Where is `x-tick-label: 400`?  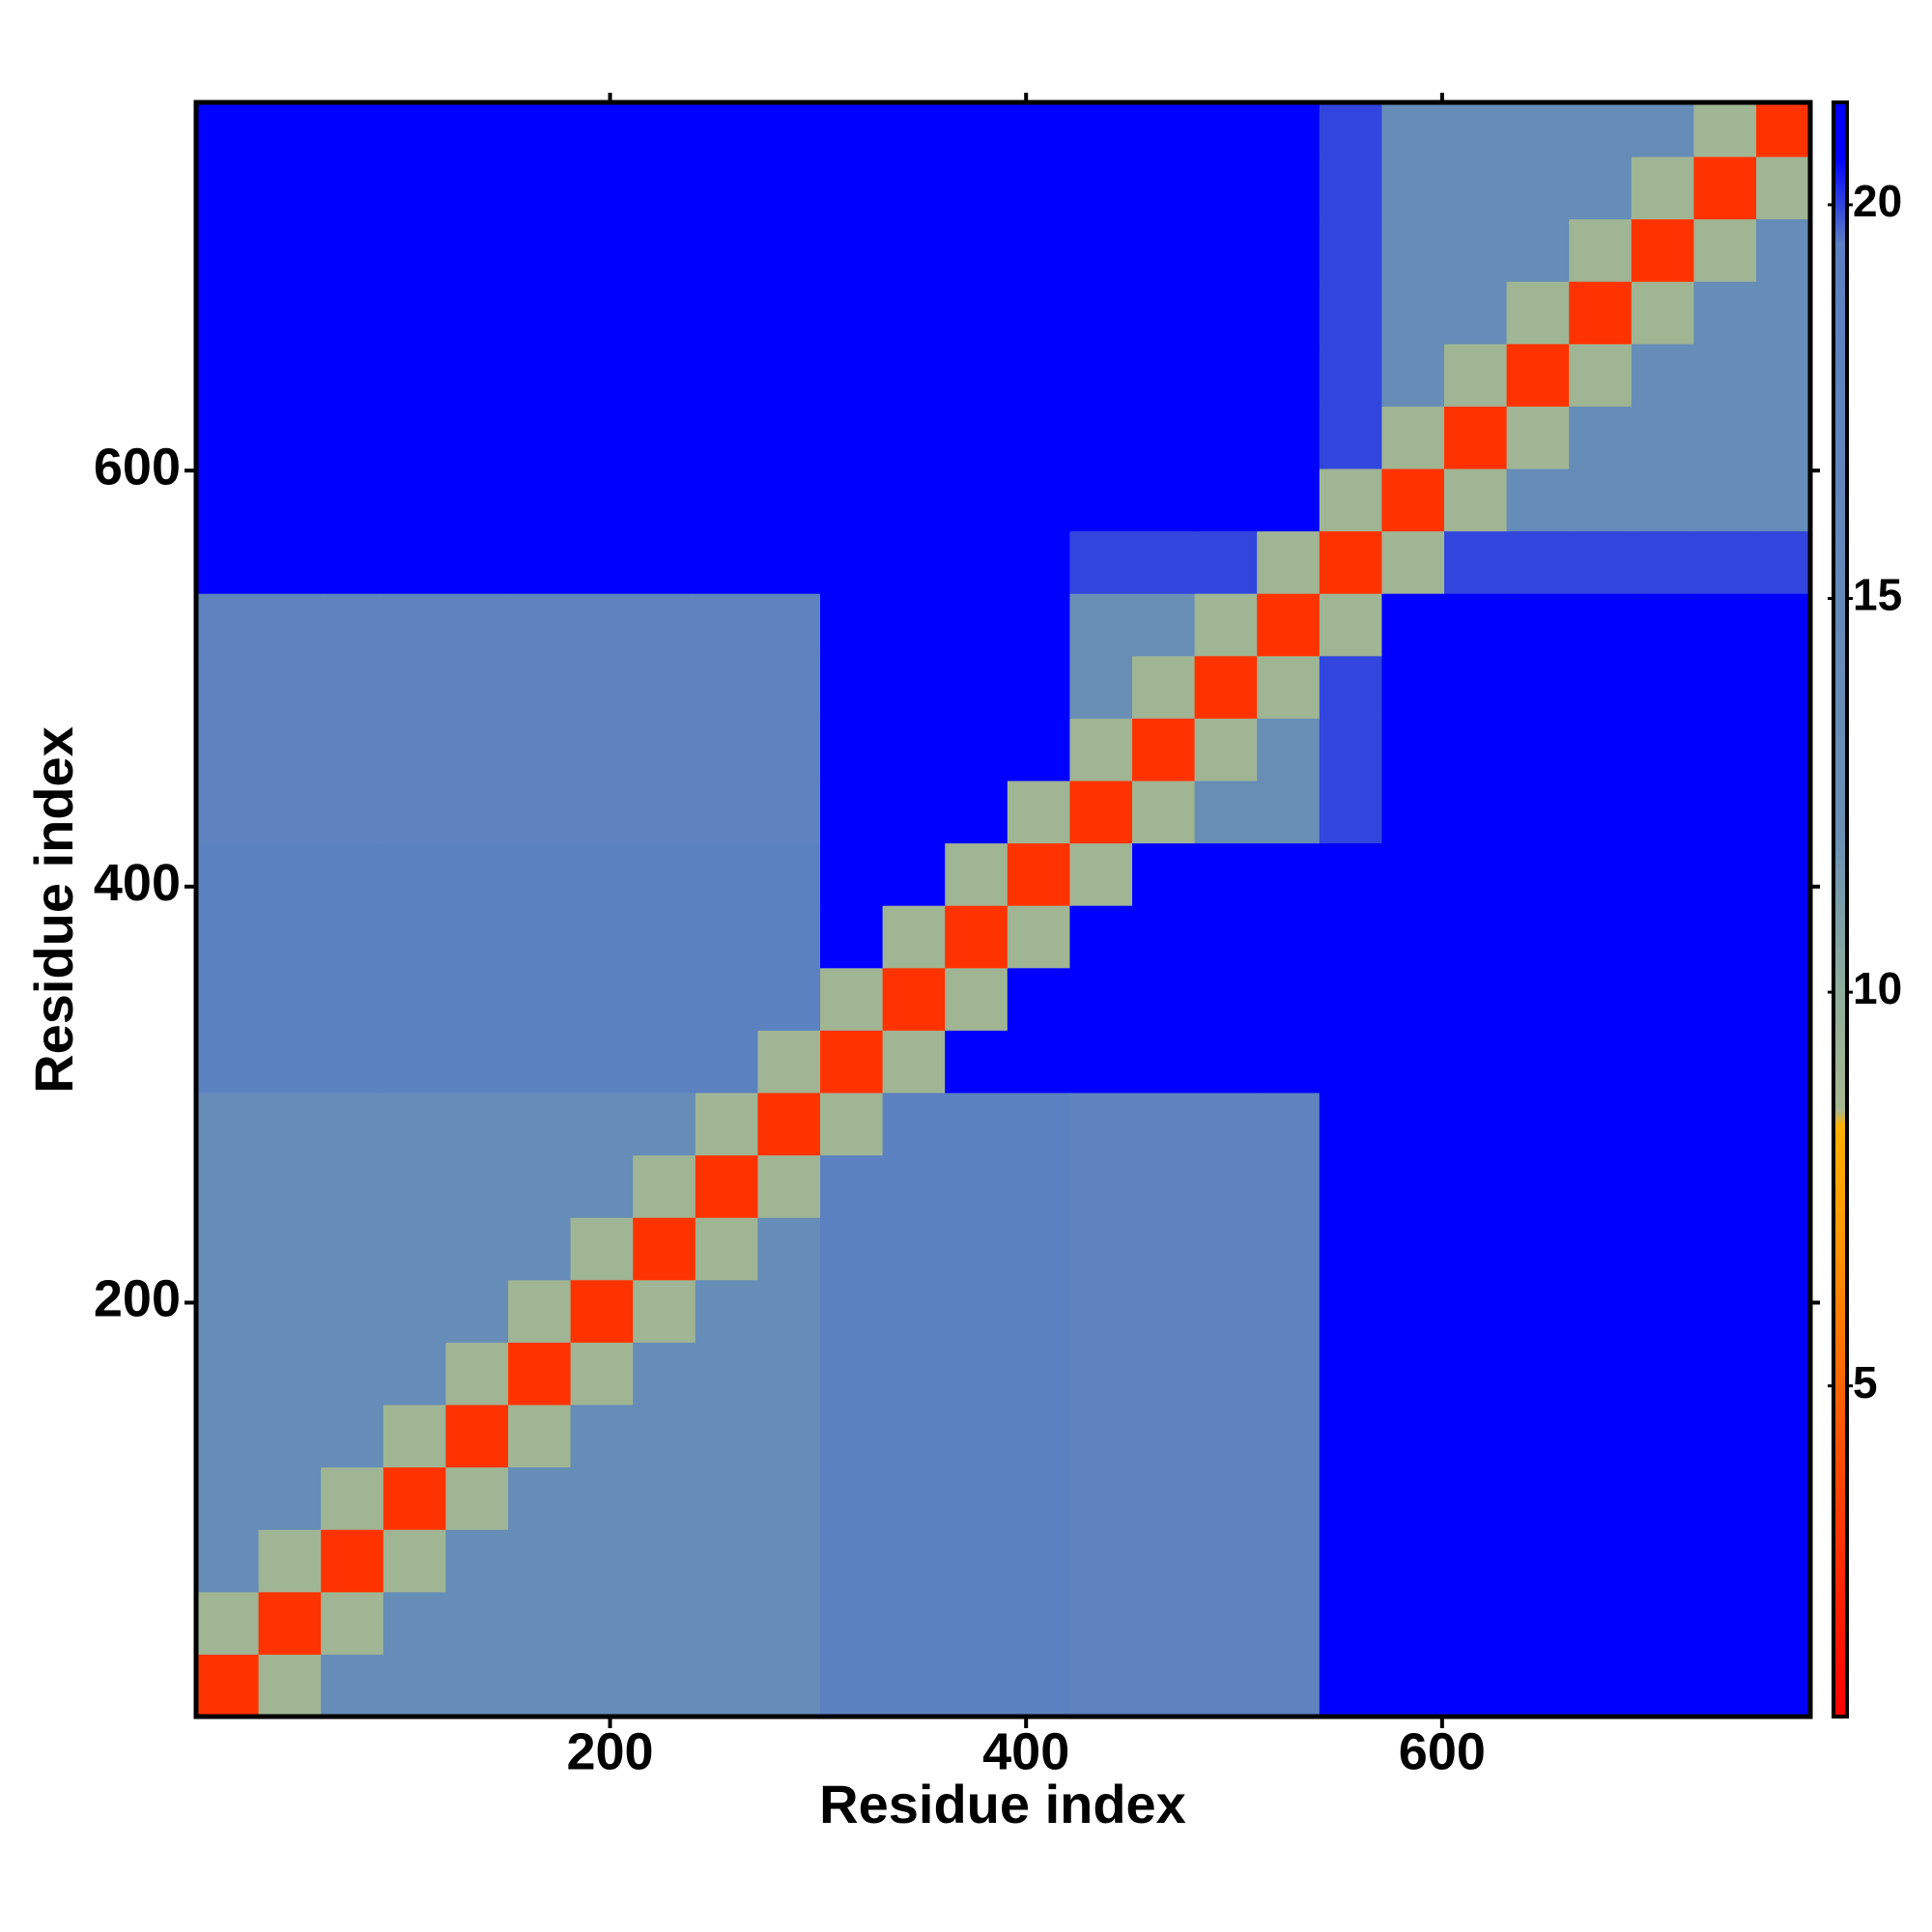
x-tick-label: 400 is located at coordinates (1025, 1751).